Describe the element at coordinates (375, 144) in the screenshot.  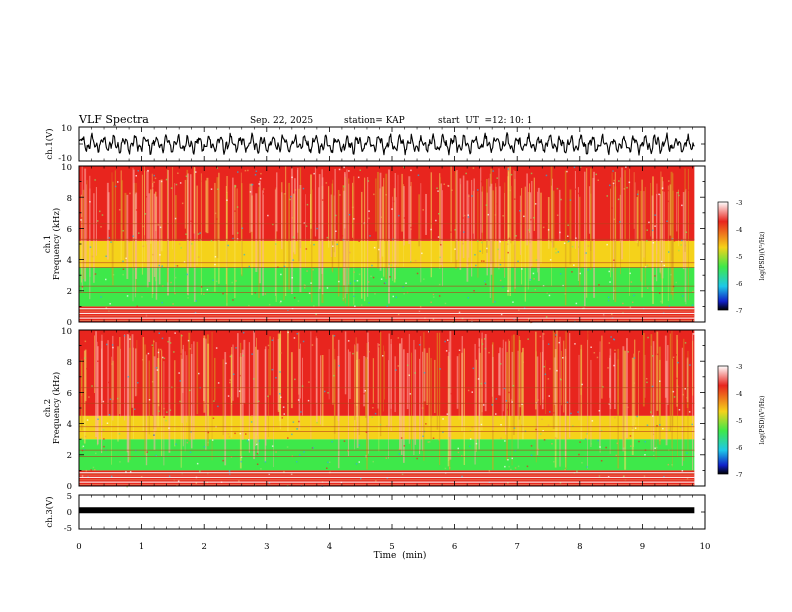
I see `ch1-waveform-panel: 10 -10 ch.1(V)` at that location.